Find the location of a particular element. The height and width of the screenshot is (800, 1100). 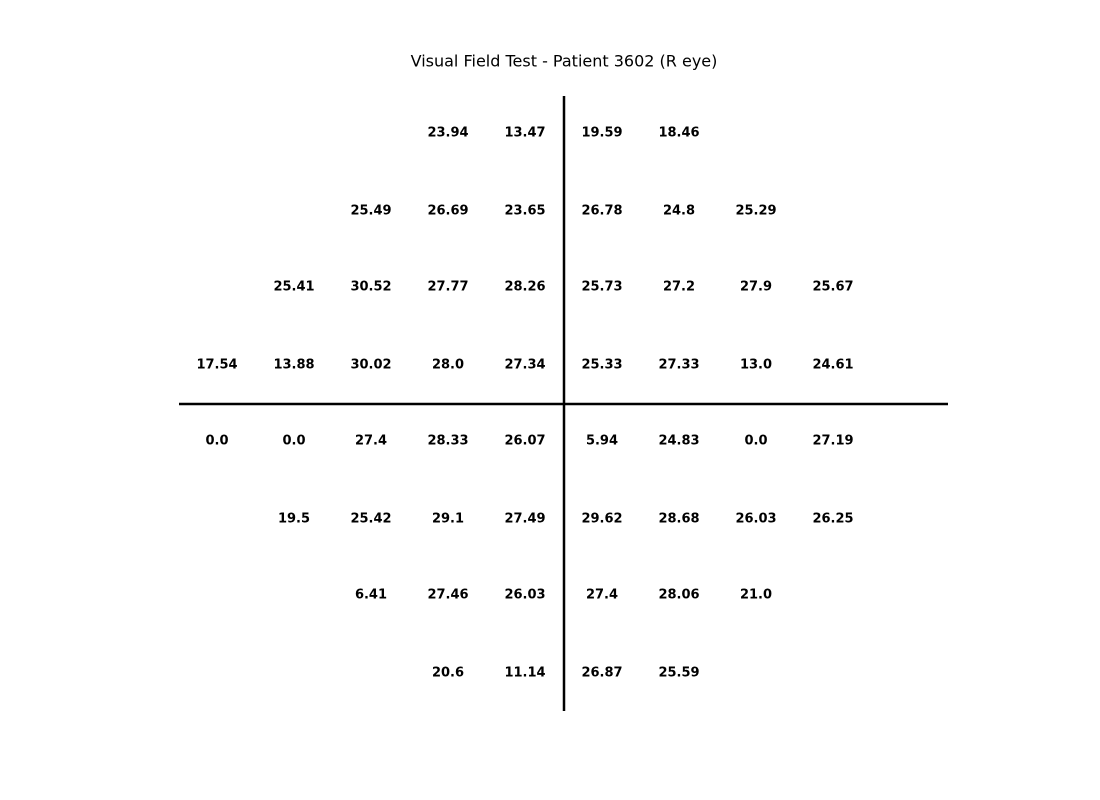

sensitivity-value: 24.8 is located at coordinates (679, 211).